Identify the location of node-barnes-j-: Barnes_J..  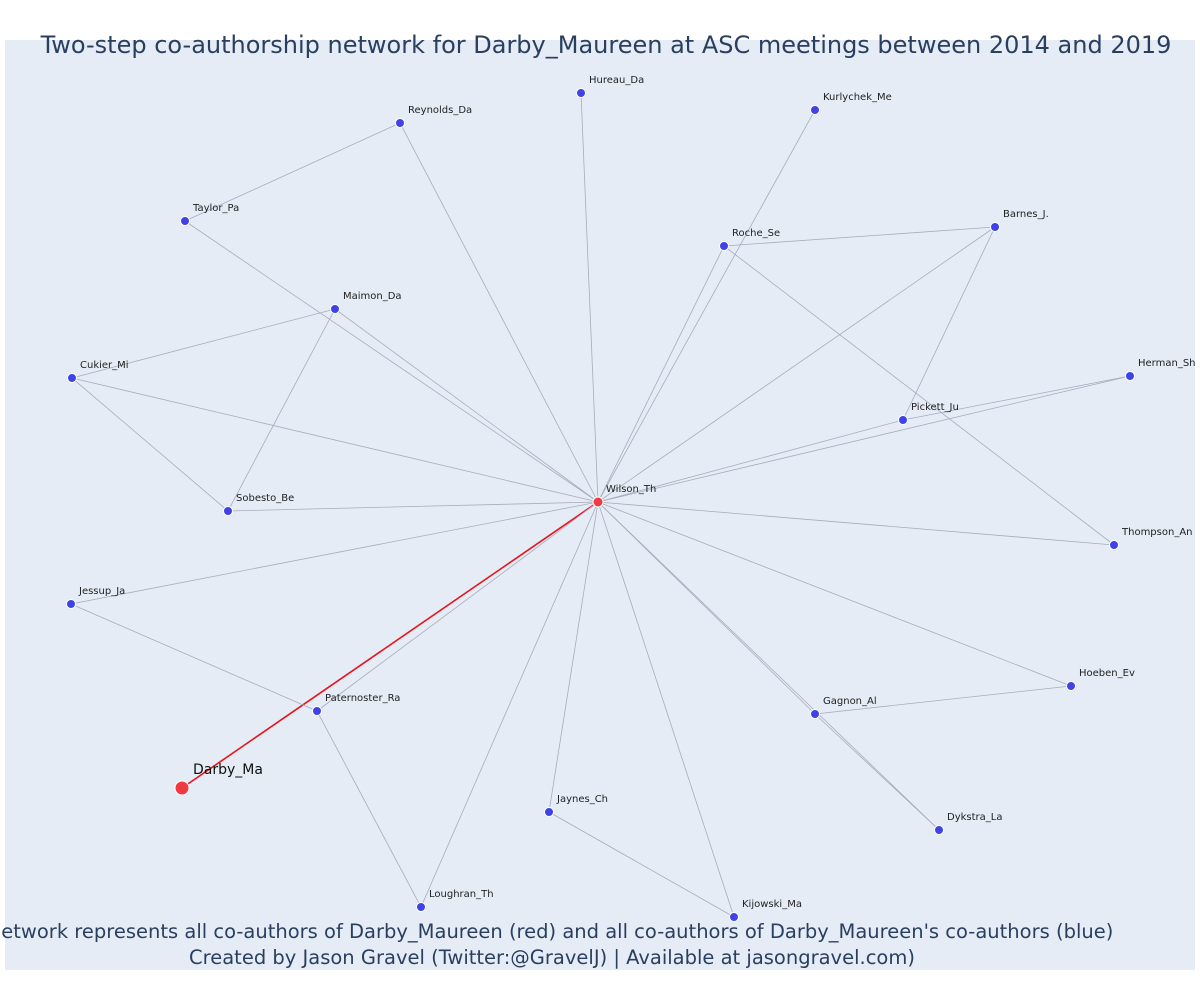
(1019, 220).